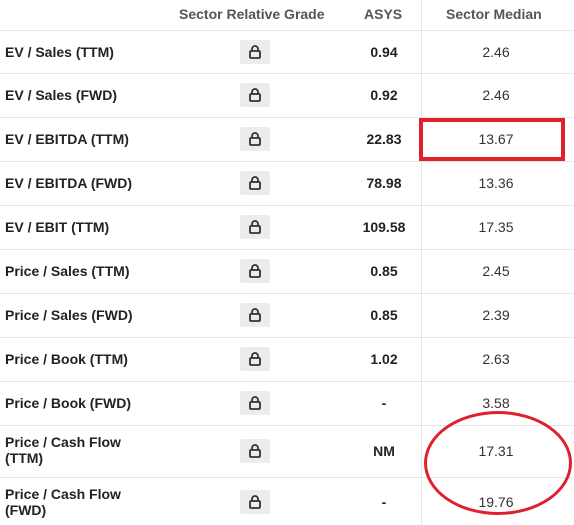 Image resolution: width=574 pixels, height=525 pixels. Describe the element at coordinates (496, 359) in the screenshot. I see `sector-median-value: 2.63` at that location.